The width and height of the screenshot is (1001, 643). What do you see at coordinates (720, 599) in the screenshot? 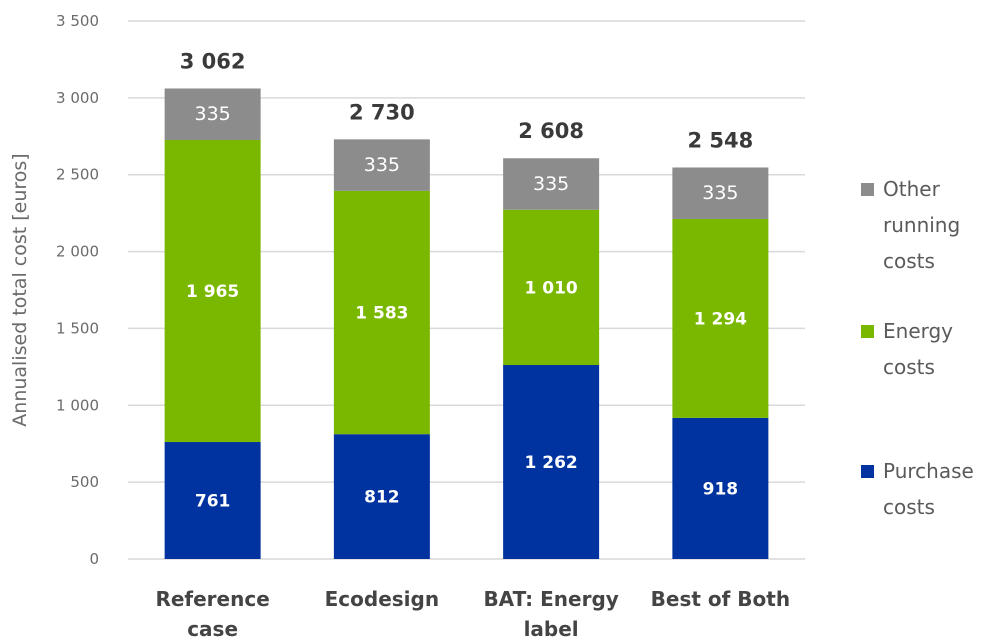
I see `x-tick-label: Best of Both` at bounding box center [720, 599].